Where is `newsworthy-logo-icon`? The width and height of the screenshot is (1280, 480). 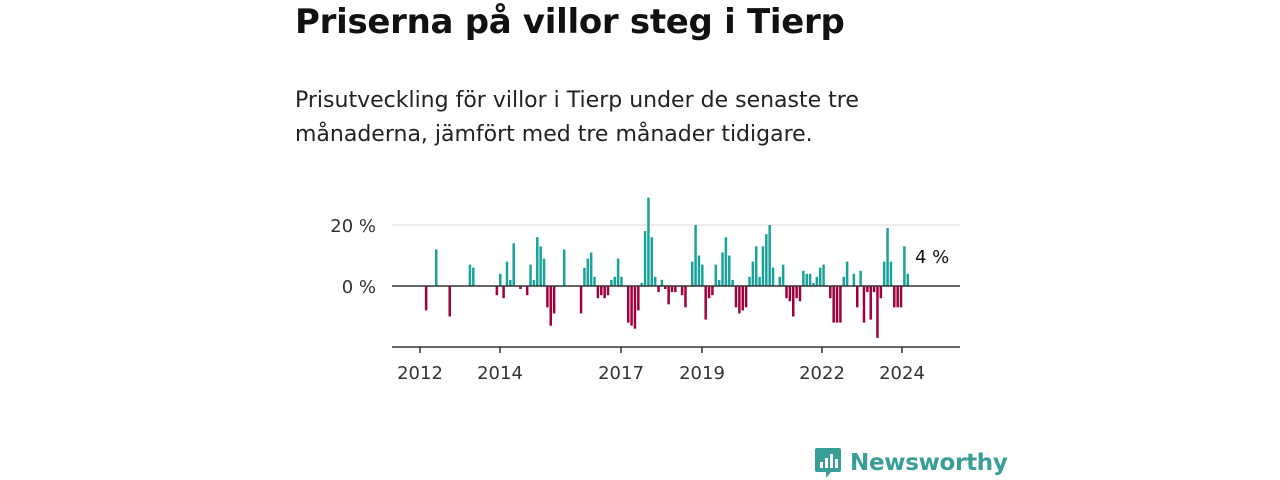
newsworthy-logo-icon is located at coordinates (828, 463).